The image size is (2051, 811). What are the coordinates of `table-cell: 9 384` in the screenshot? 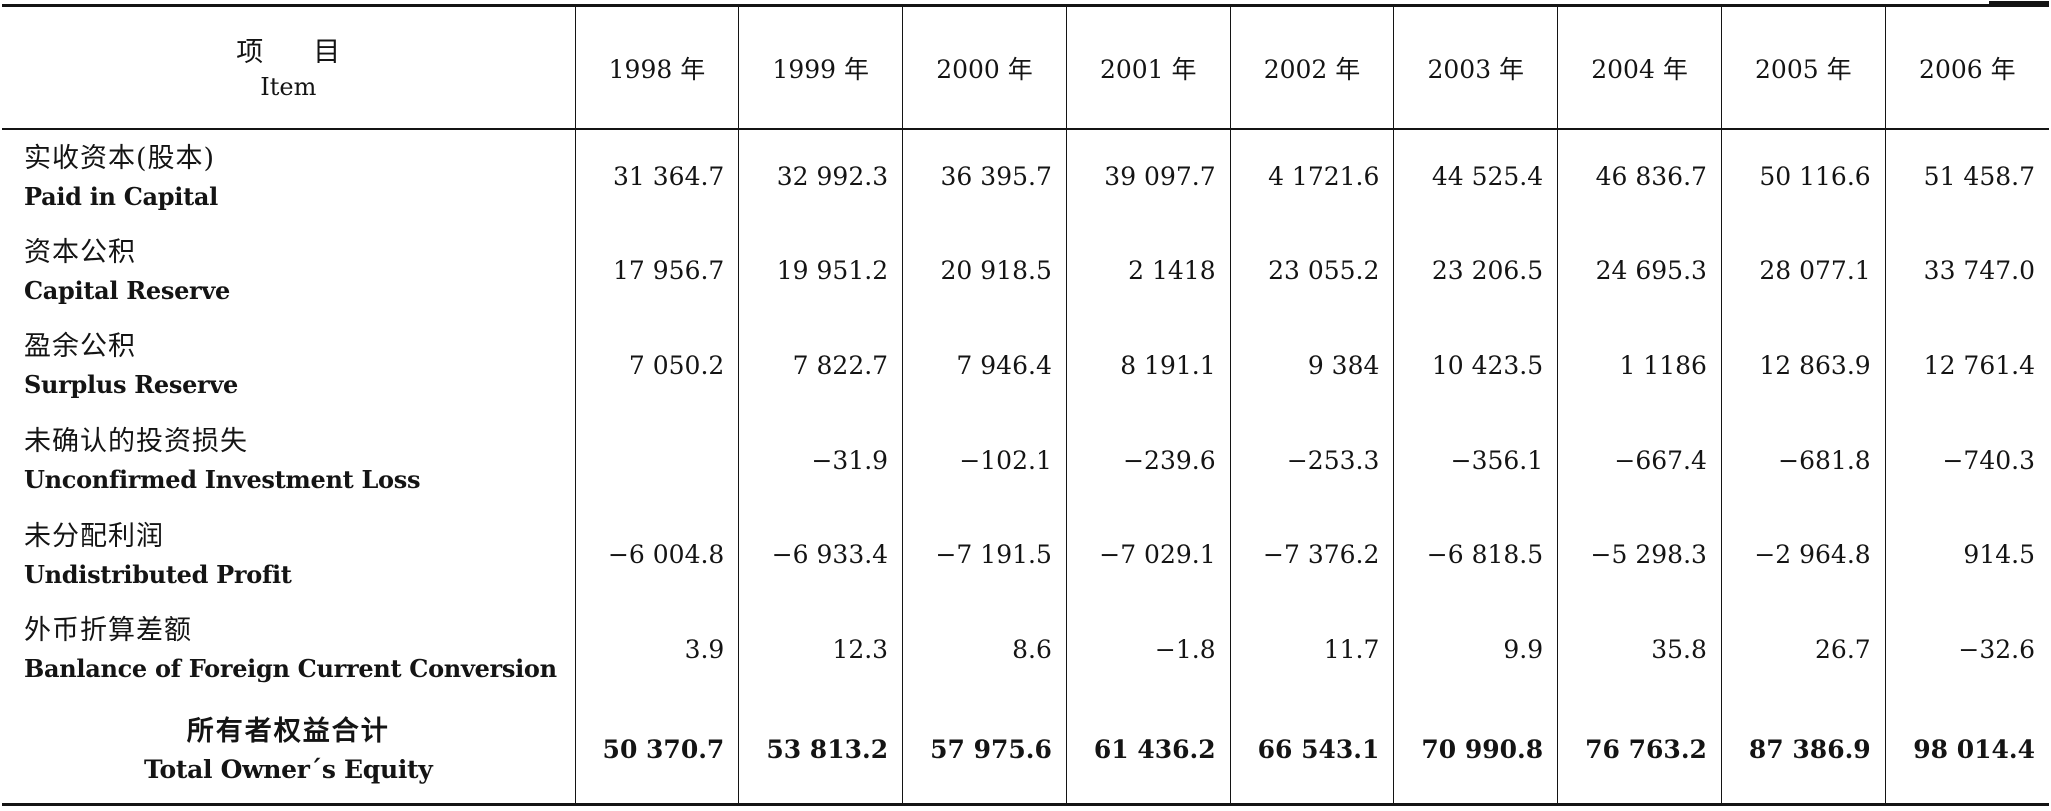 It's located at (1311, 365).